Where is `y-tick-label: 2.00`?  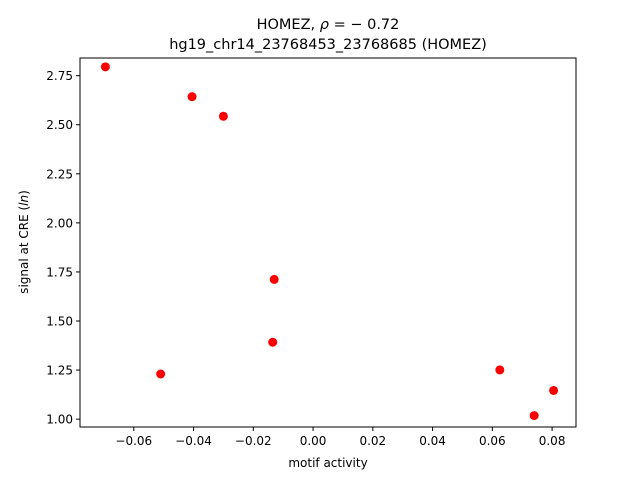
y-tick-label: 2.00 is located at coordinates (59, 223).